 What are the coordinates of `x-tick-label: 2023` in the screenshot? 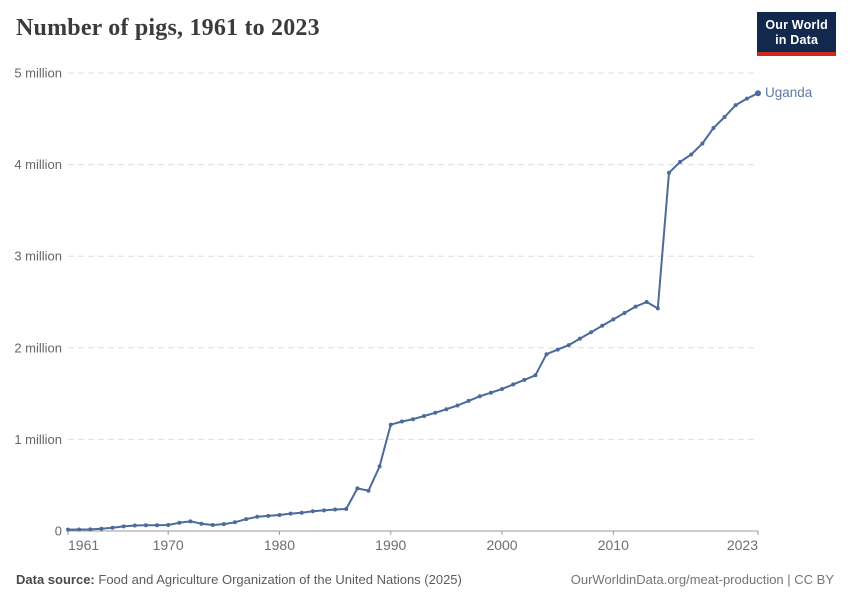 It's located at (742, 545).